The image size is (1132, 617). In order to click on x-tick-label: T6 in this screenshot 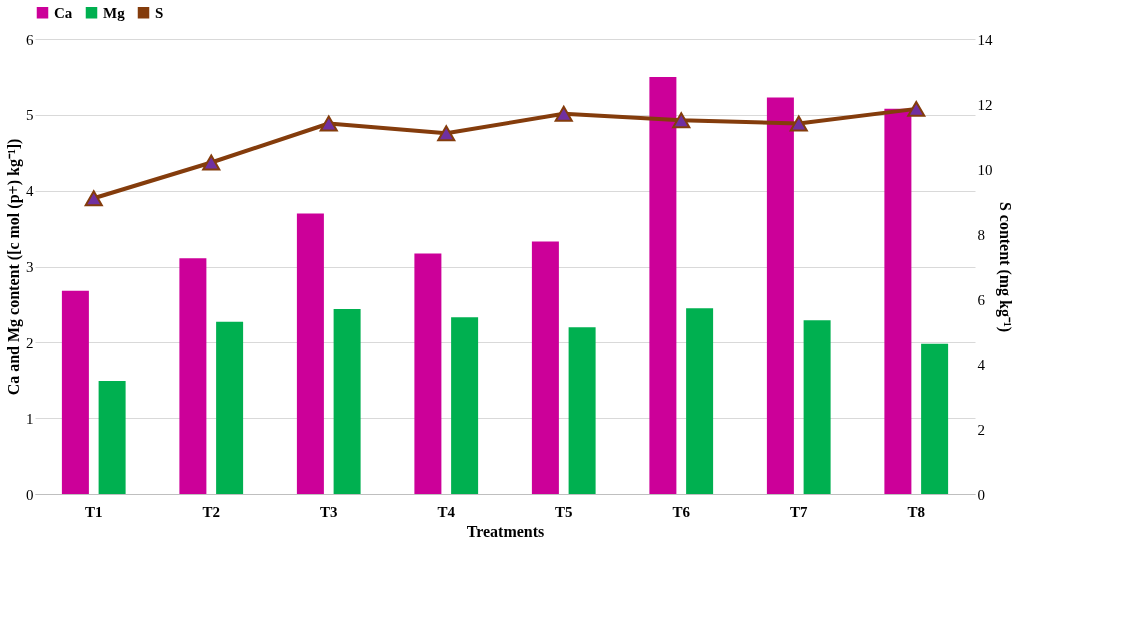, I will do `click(681, 511)`.